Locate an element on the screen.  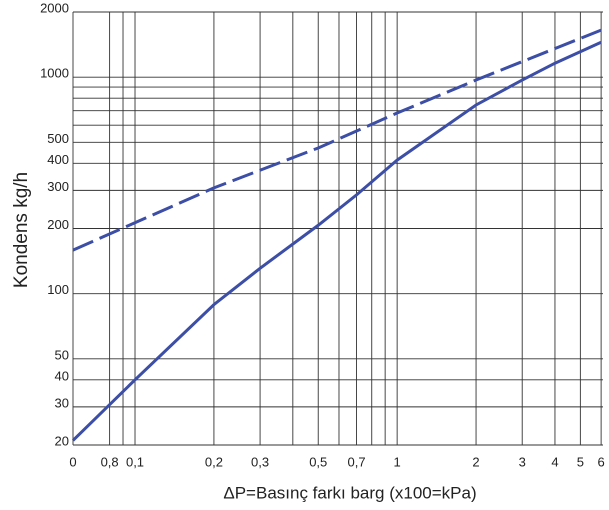
x-tick-label: 3 is located at coordinates (522, 461).